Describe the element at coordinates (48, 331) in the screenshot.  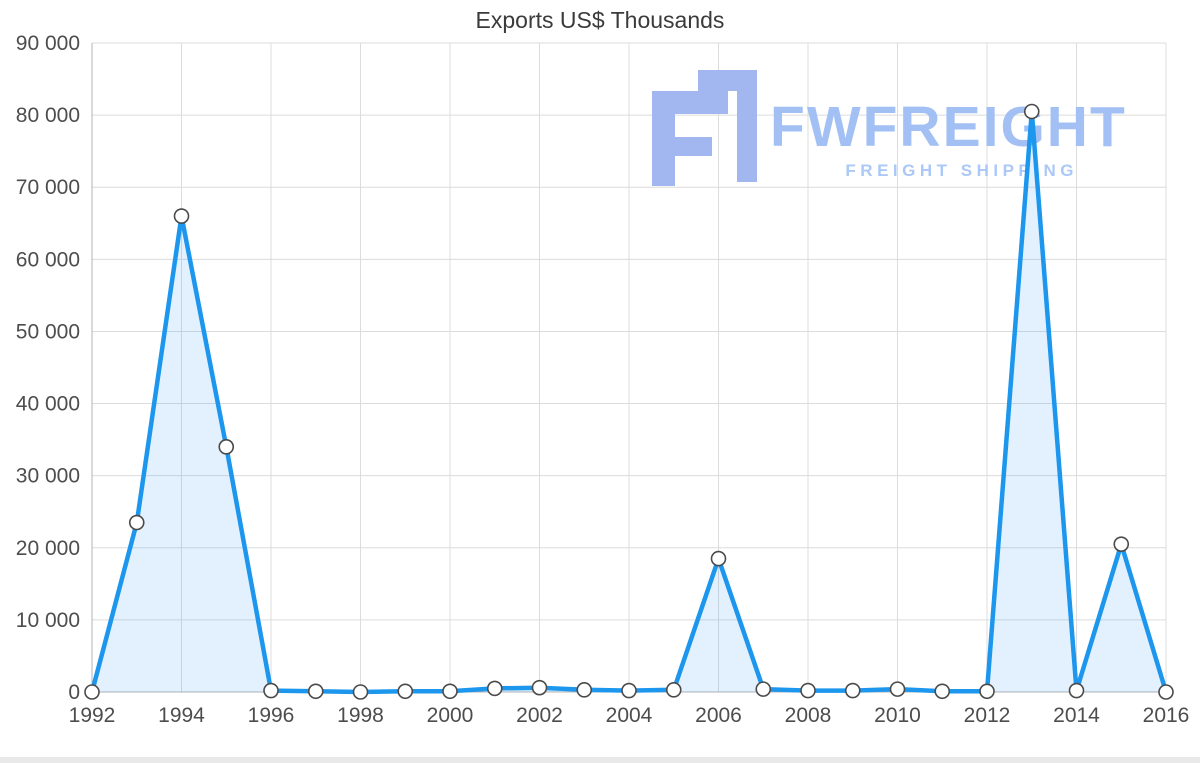
I see `y-tick-label: 50 000` at that location.